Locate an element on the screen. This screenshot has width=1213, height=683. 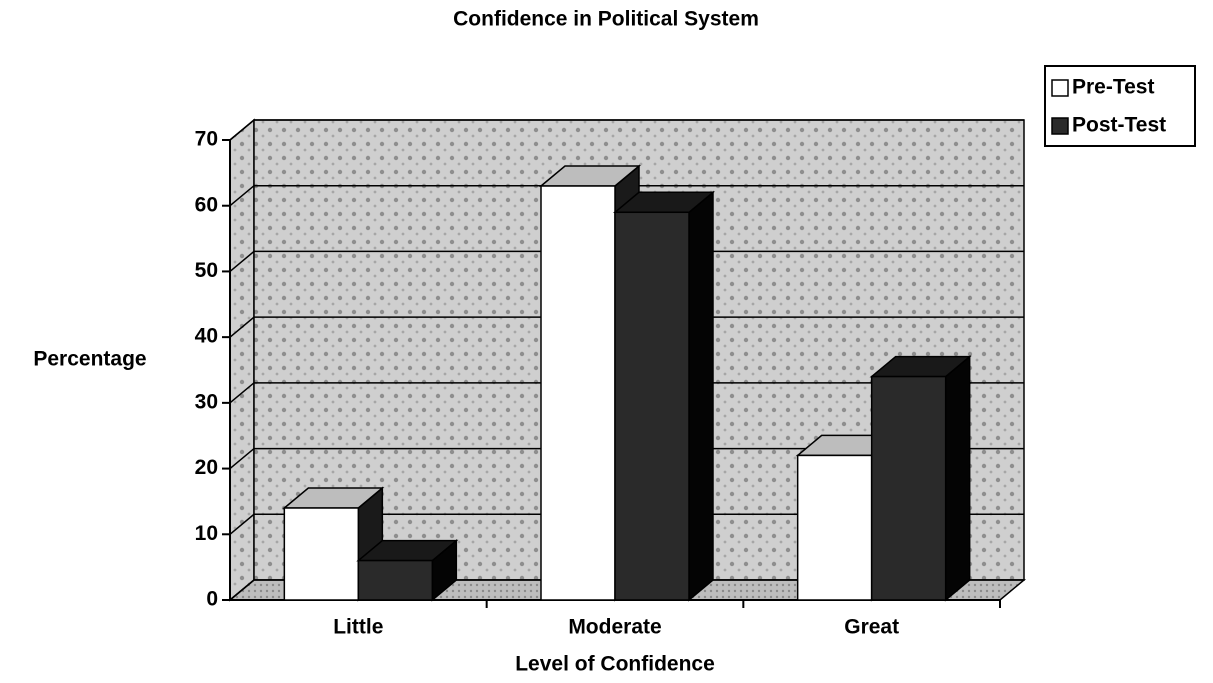
chart-title: Confidence in Political System is located at coordinates (606, 19).